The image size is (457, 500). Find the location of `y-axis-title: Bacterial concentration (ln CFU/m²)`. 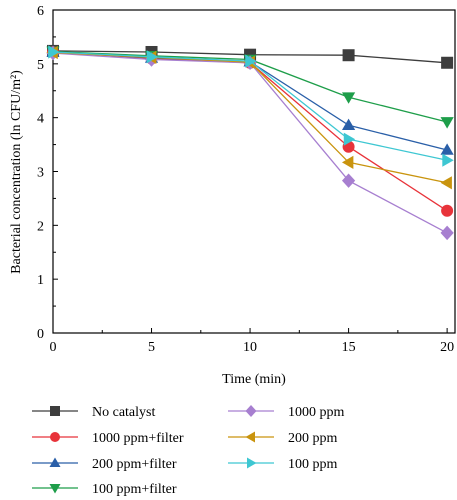

y-axis-title: Bacterial concentration (ln CFU/m²) is located at coordinates (16, 172).